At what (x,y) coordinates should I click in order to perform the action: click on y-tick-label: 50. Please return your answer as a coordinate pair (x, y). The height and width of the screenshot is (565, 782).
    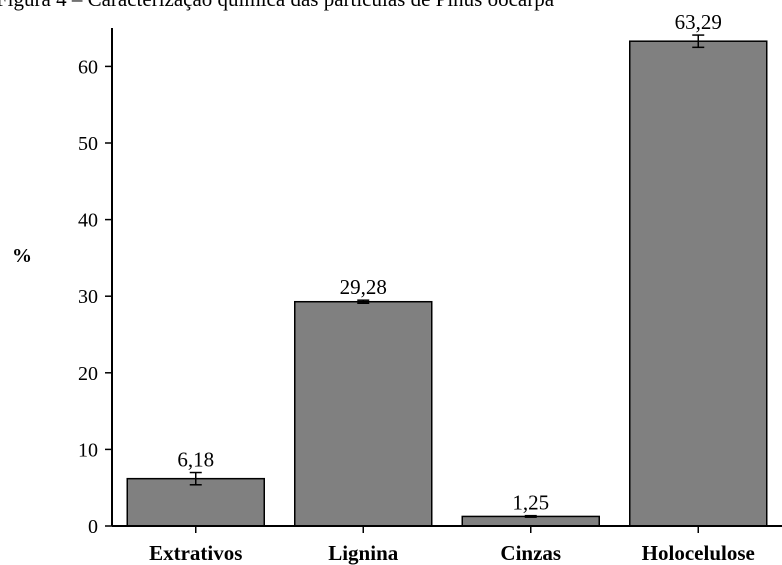
    Looking at the image, I should click on (88, 144).